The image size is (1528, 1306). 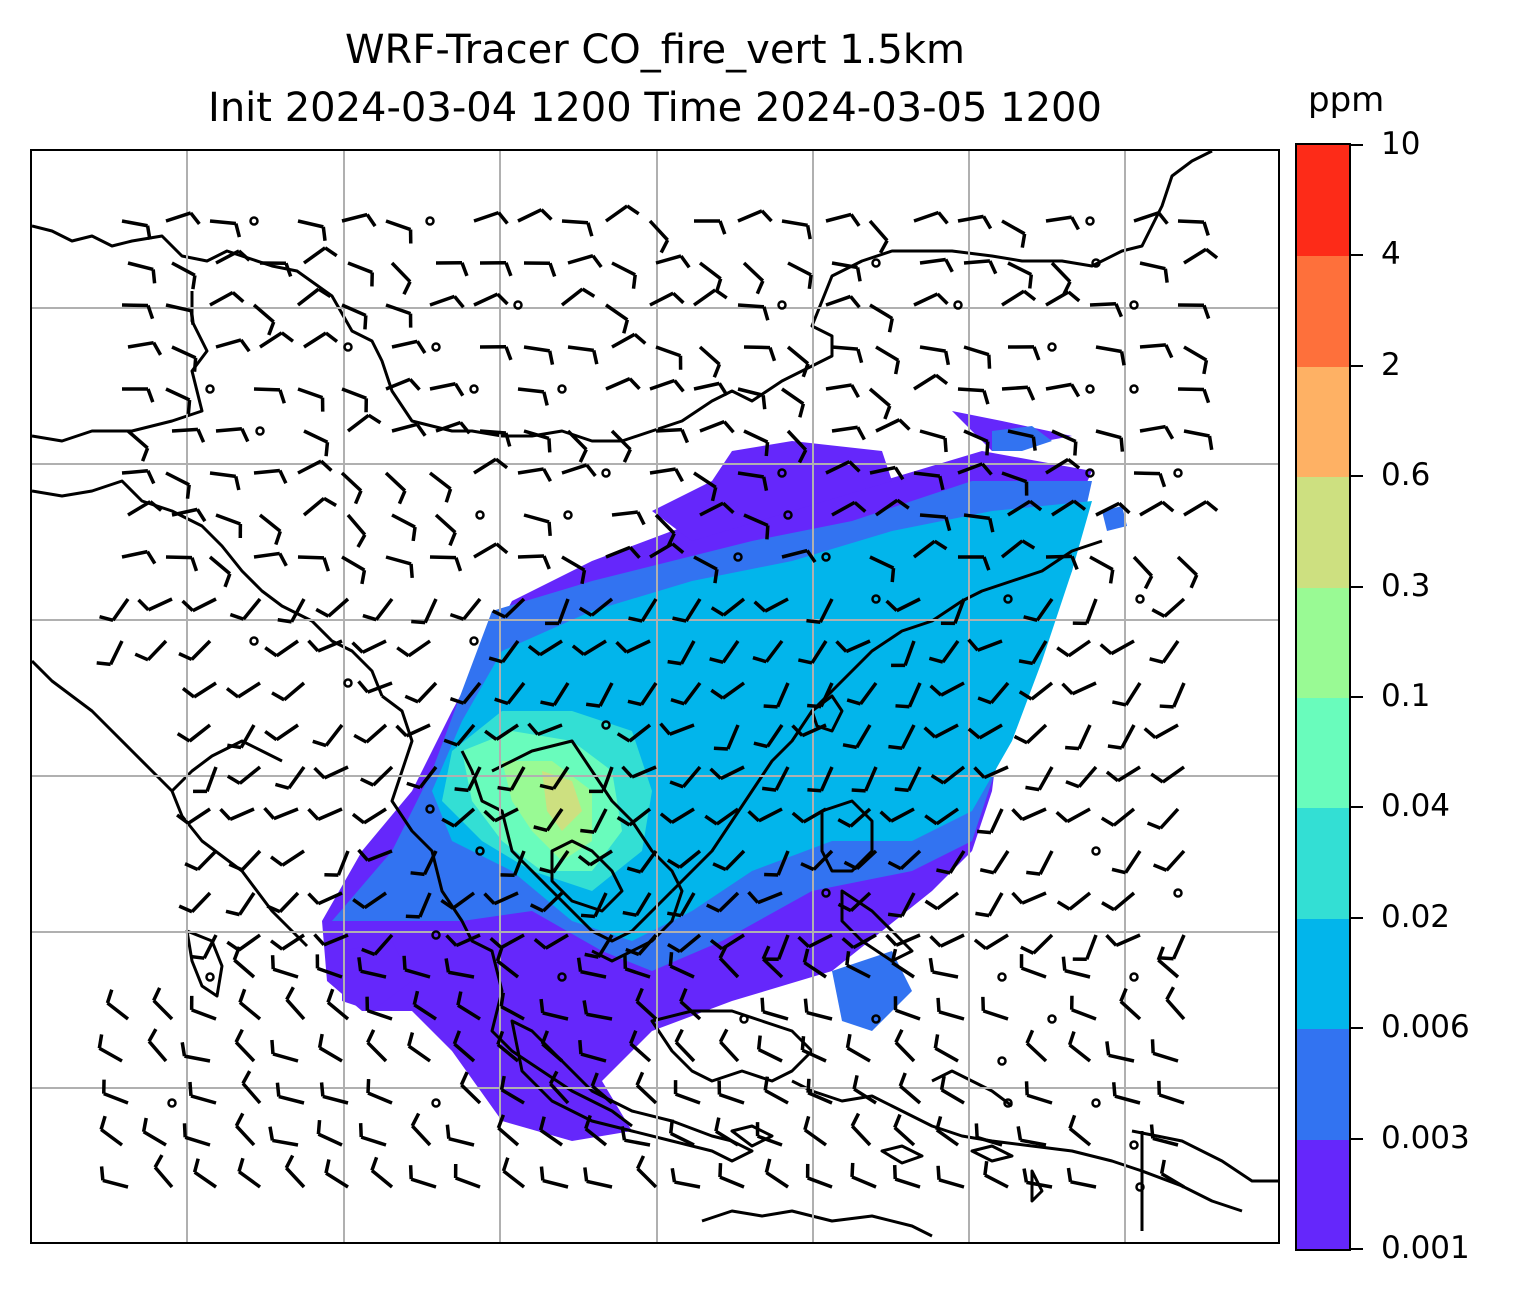 I want to click on colorbar-tick-label: 0.6, so click(x=1406, y=475).